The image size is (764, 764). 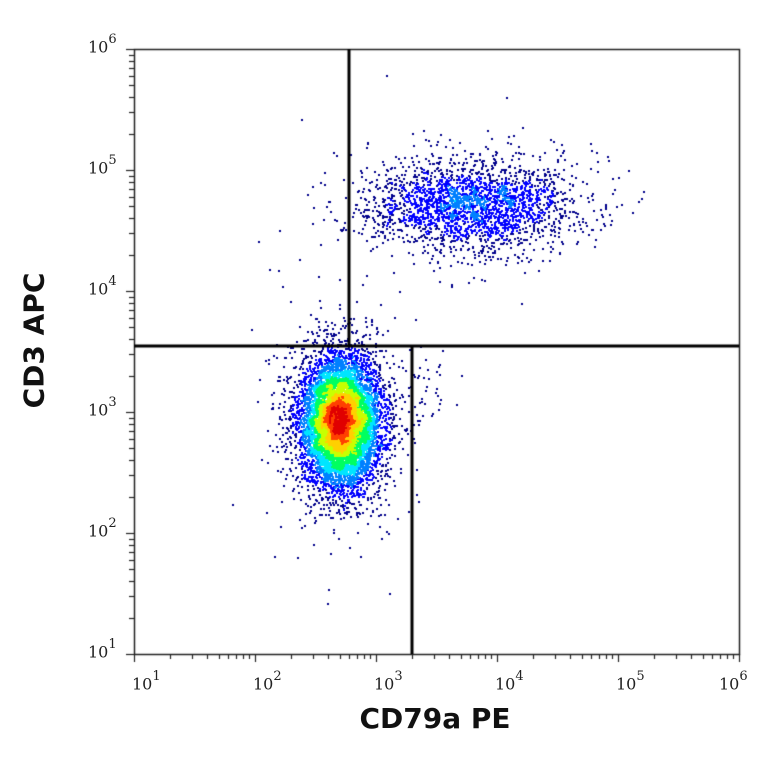 I want to click on x-tick-label: 10³, so click(x=388, y=681).